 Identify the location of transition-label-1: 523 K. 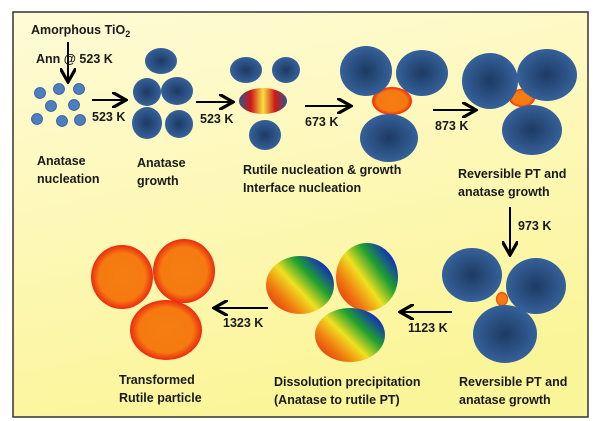
(108, 117).